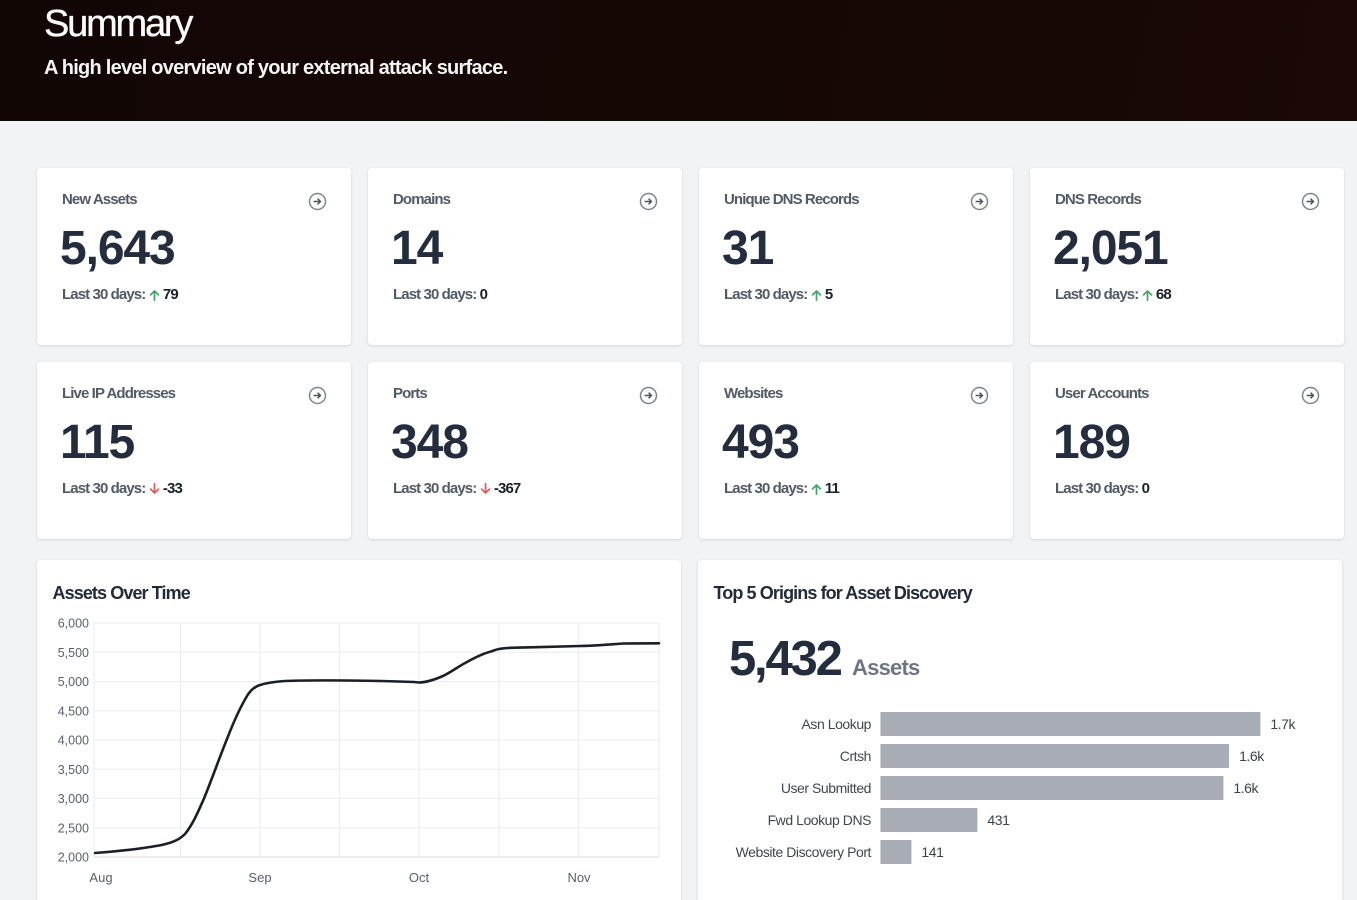  What do you see at coordinates (826, 788) in the screenshot?
I see `svg-text: User Submitted` at bounding box center [826, 788].